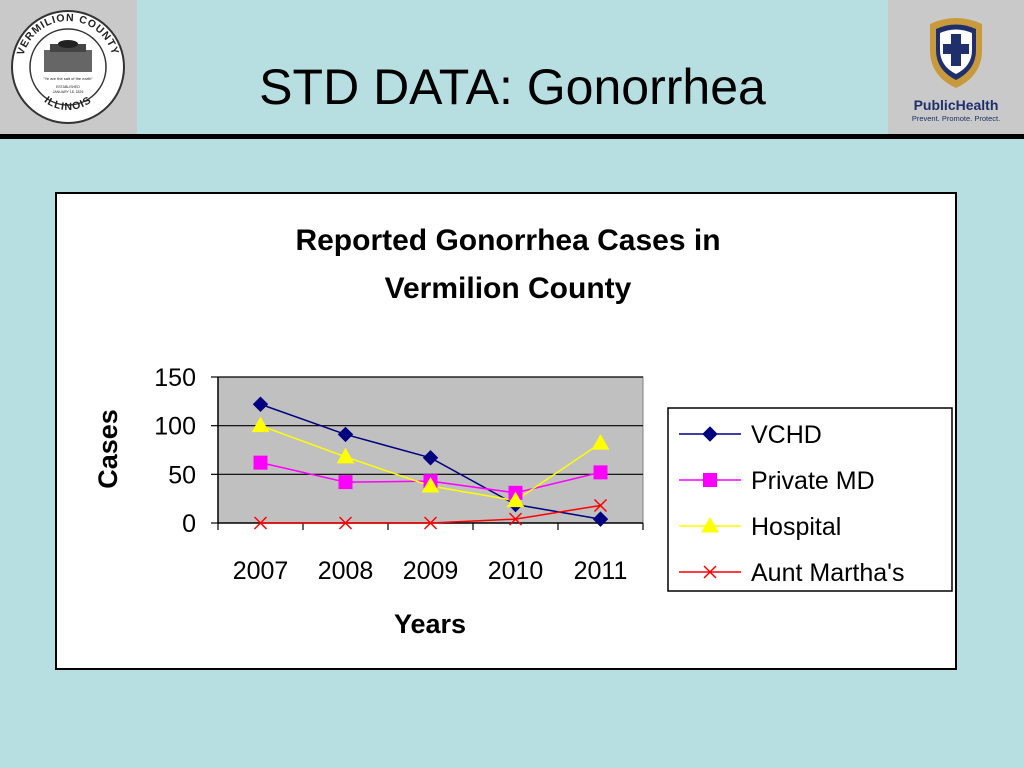  I want to click on public-health-brand: PublicHealth, so click(956, 105).